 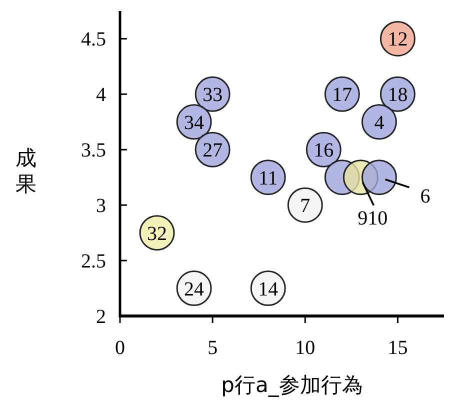 I want to click on y-tick-label: 3.5, so click(x=93, y=151).